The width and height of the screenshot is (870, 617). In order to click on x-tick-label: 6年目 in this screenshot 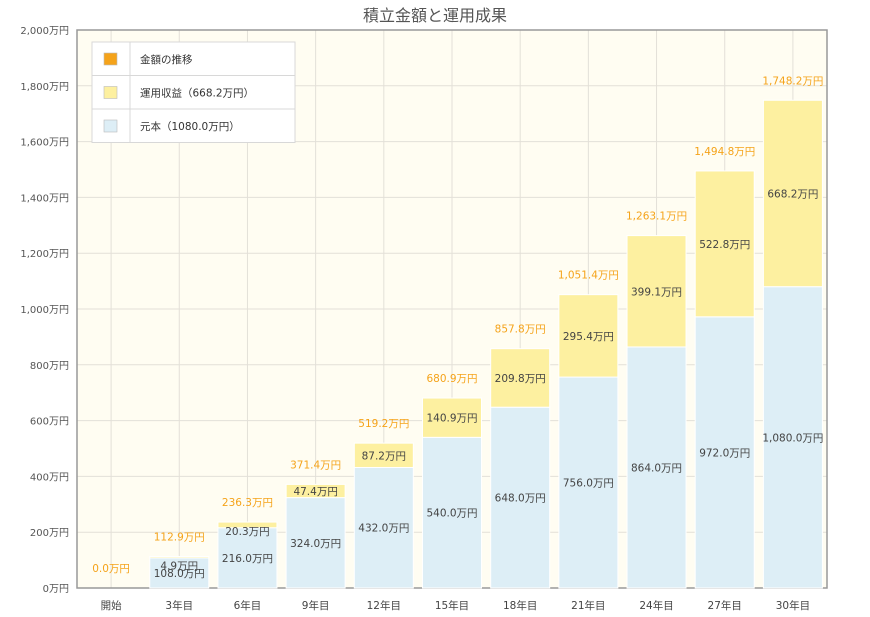, I will do `click(248, 605)`.